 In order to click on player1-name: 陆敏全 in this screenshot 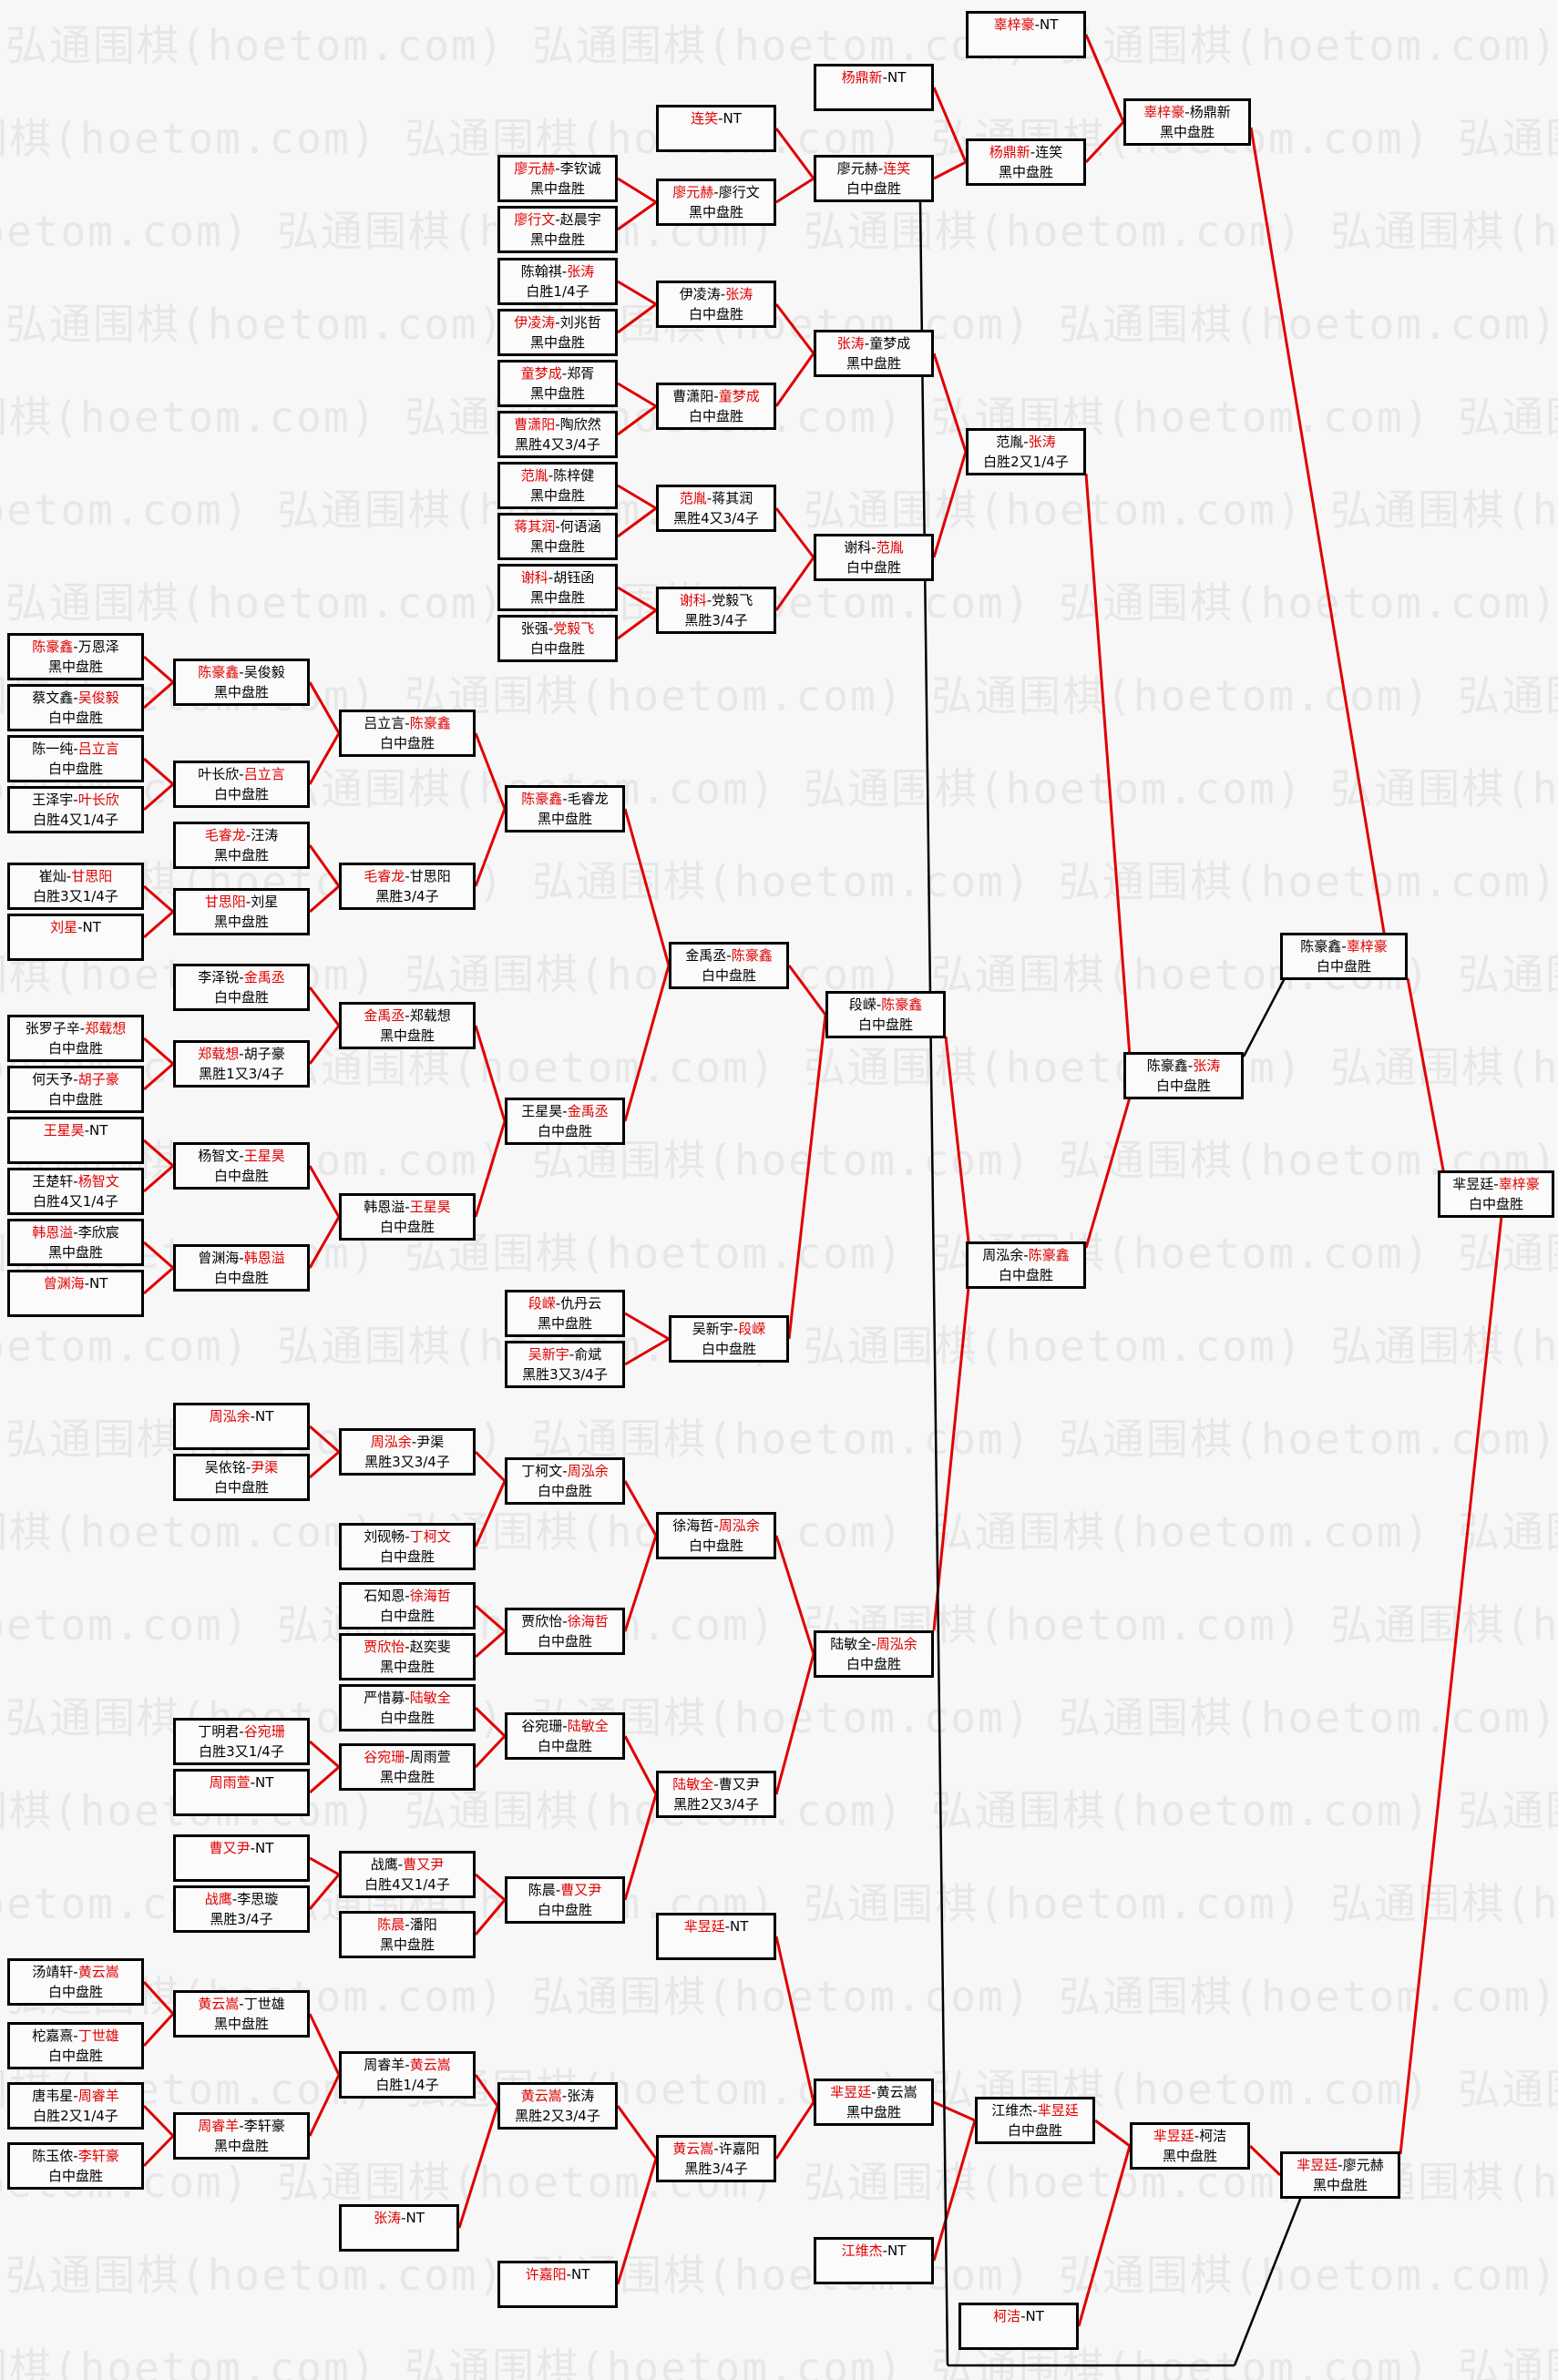, I will do `click(693, 1785)`.